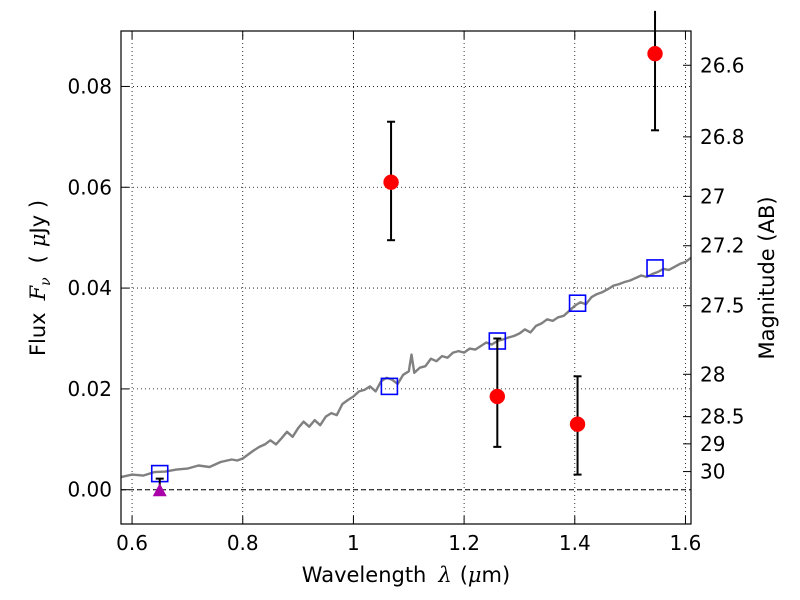  What do you see at coordinates (89, 389) in the screenshot?
I see `y-tick-label: 0.02` at bounding box center [89, 389].